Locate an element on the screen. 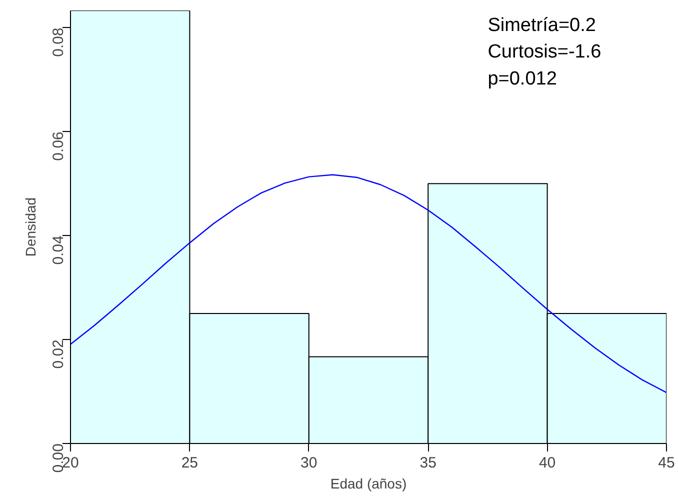 The image size is (678, 503). y-axis-title: Densidad is located at coordinates (30, 227).